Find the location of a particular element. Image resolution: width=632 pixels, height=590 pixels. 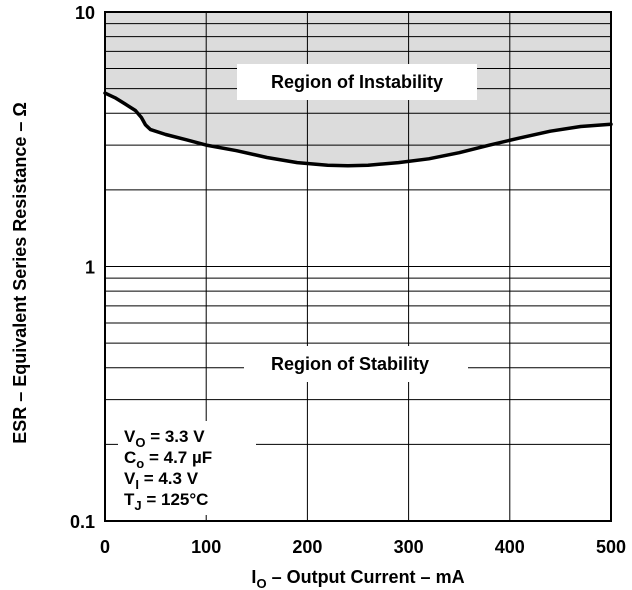

y-tick-label: 0.1 is located at coordinates (82, 522).